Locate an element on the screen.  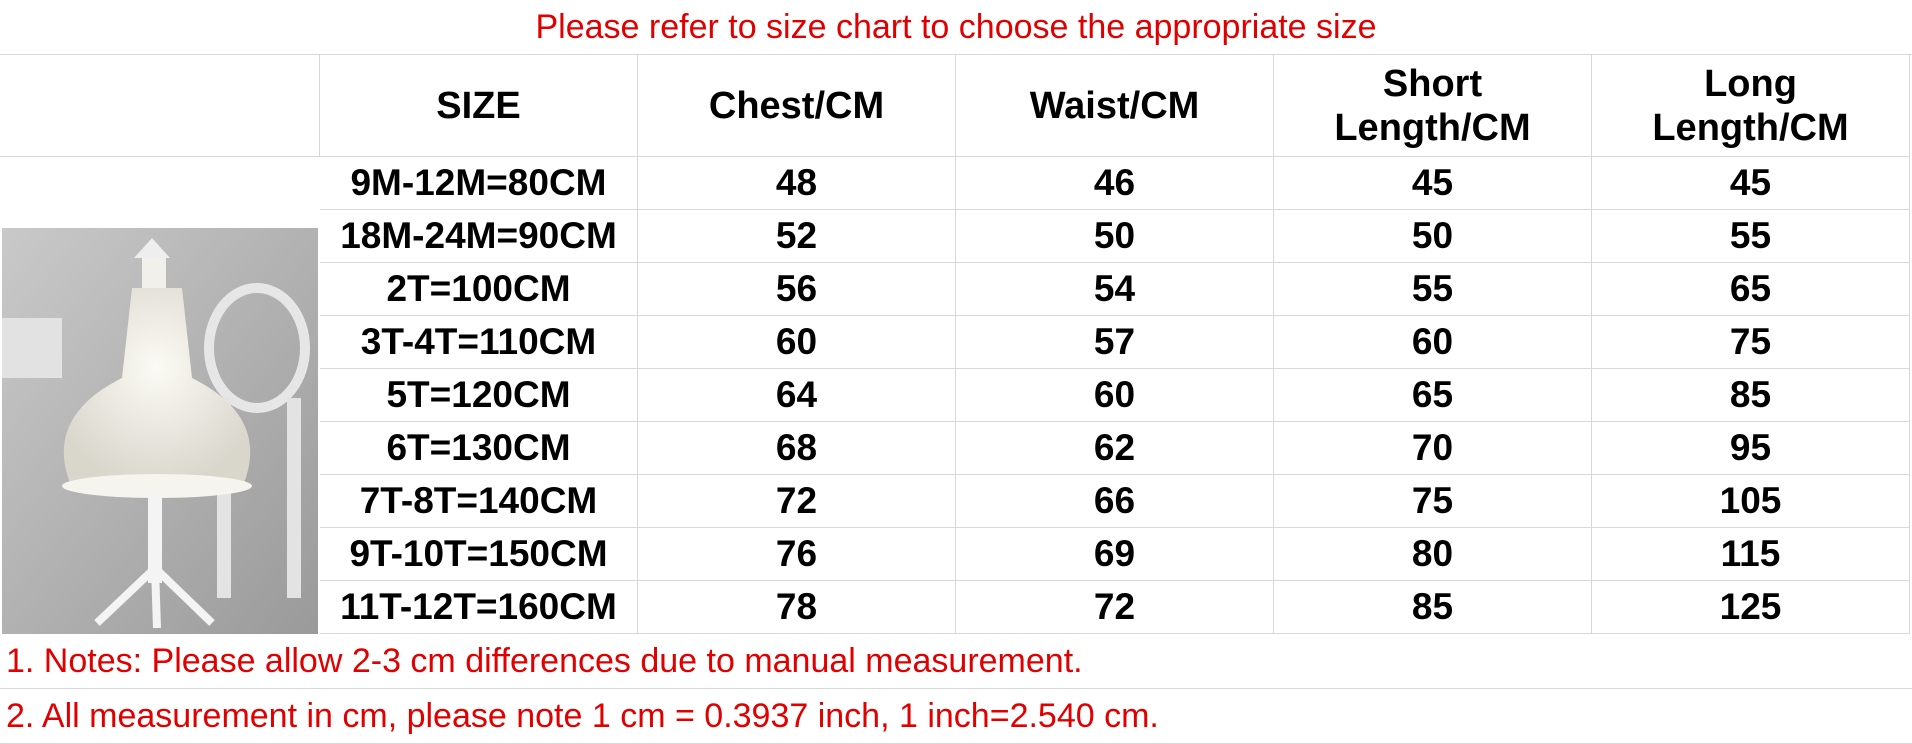
size-cell: 6T=130CM is located at coordinates (479, 448).